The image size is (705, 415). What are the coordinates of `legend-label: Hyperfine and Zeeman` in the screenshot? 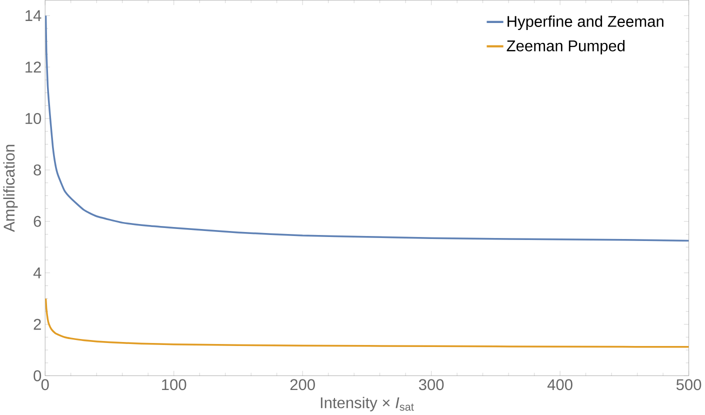 It's located at (586, 23).